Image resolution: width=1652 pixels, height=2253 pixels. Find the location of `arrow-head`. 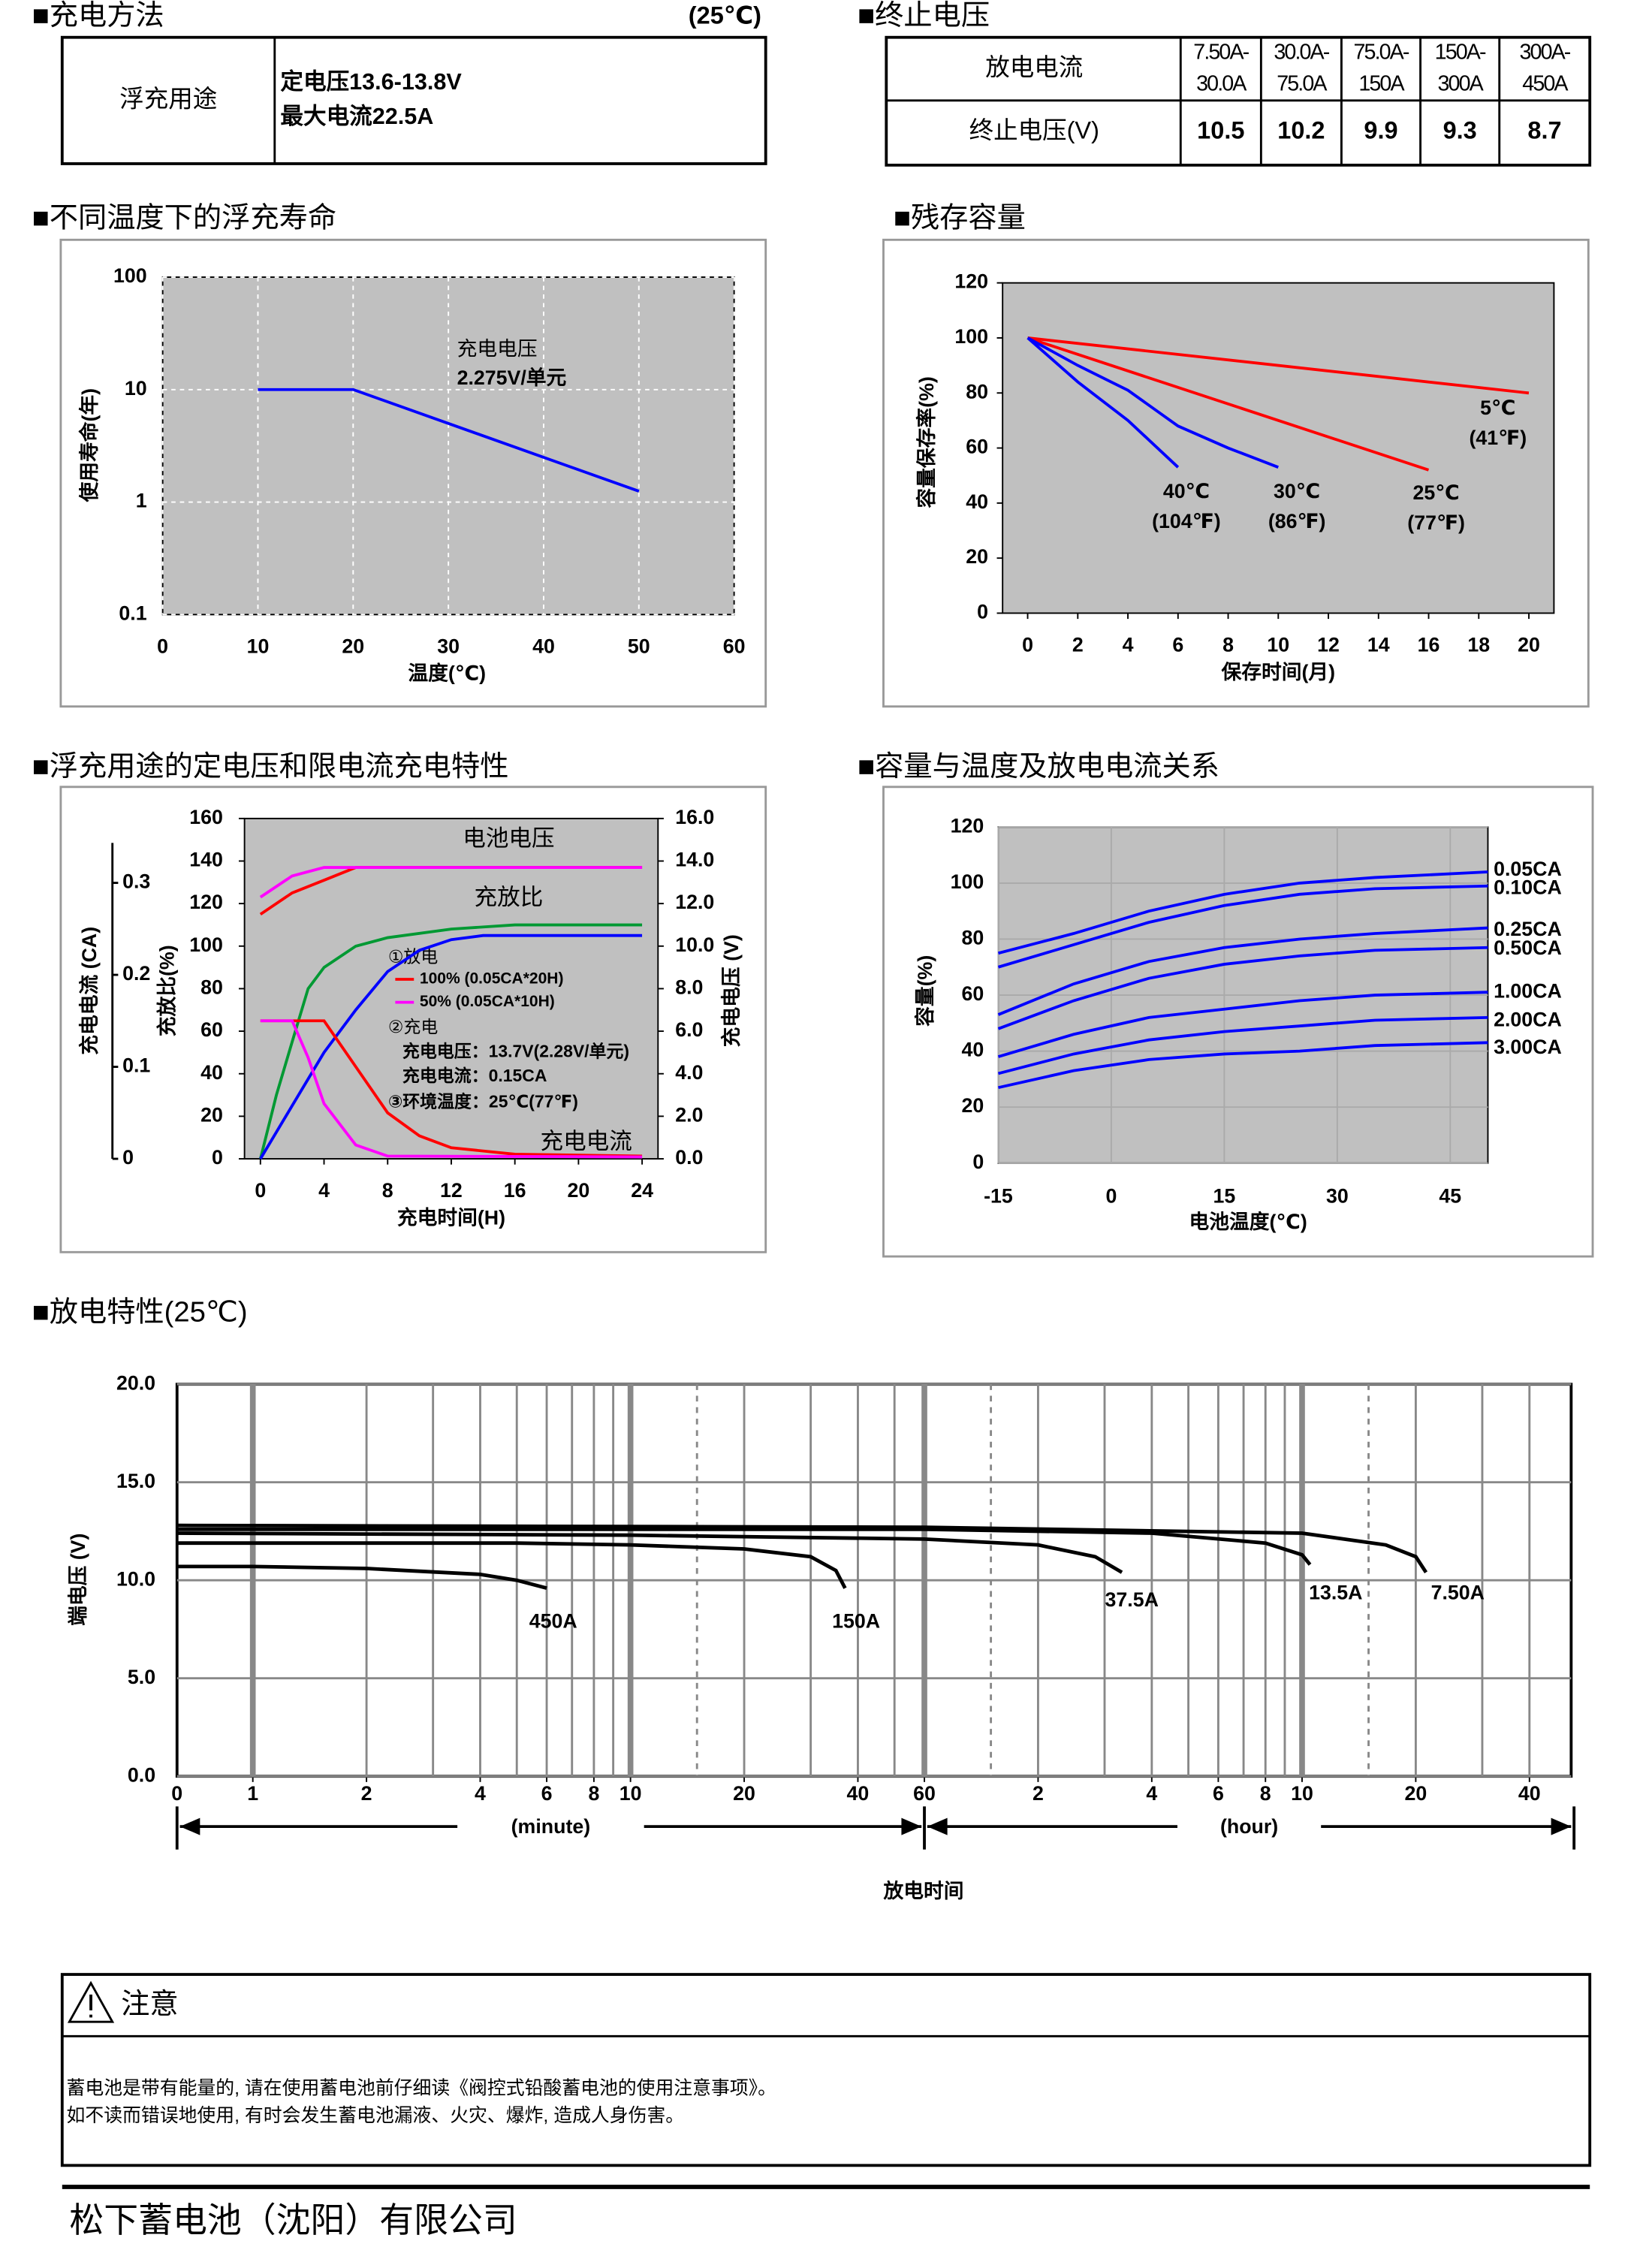

arrow-head is located at coordinates (189, 1826).